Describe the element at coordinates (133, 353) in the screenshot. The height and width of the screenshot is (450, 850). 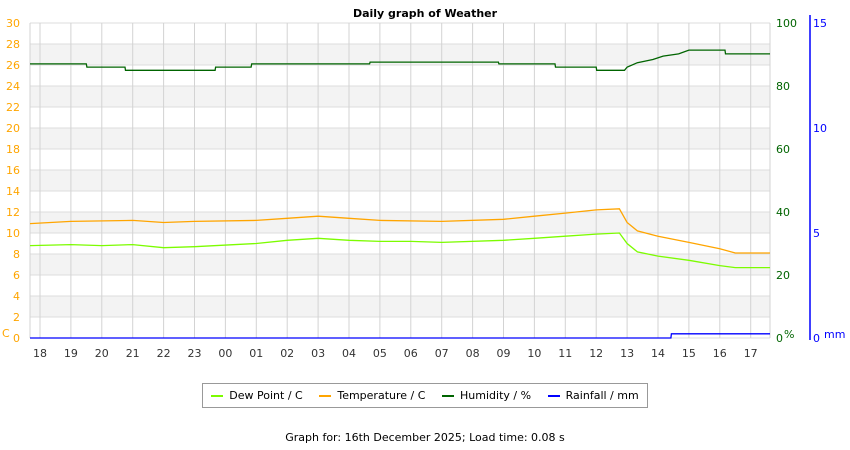
I see `x-tick-label: 21` at that location.